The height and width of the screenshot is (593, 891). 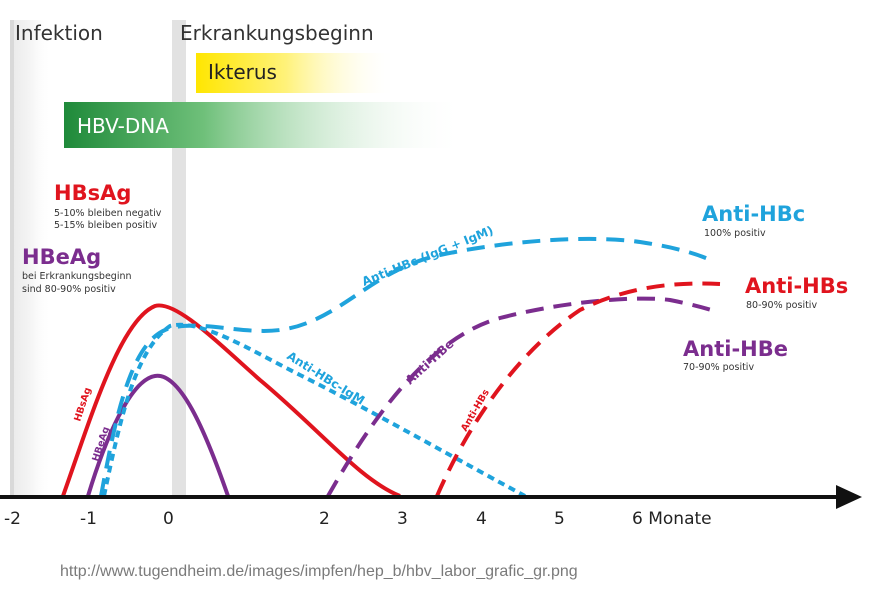 What do you see at coordinates (242, 72) in the screenshot?
I see `ikterus-label: Ikterus` at bounding box center [242, 72].